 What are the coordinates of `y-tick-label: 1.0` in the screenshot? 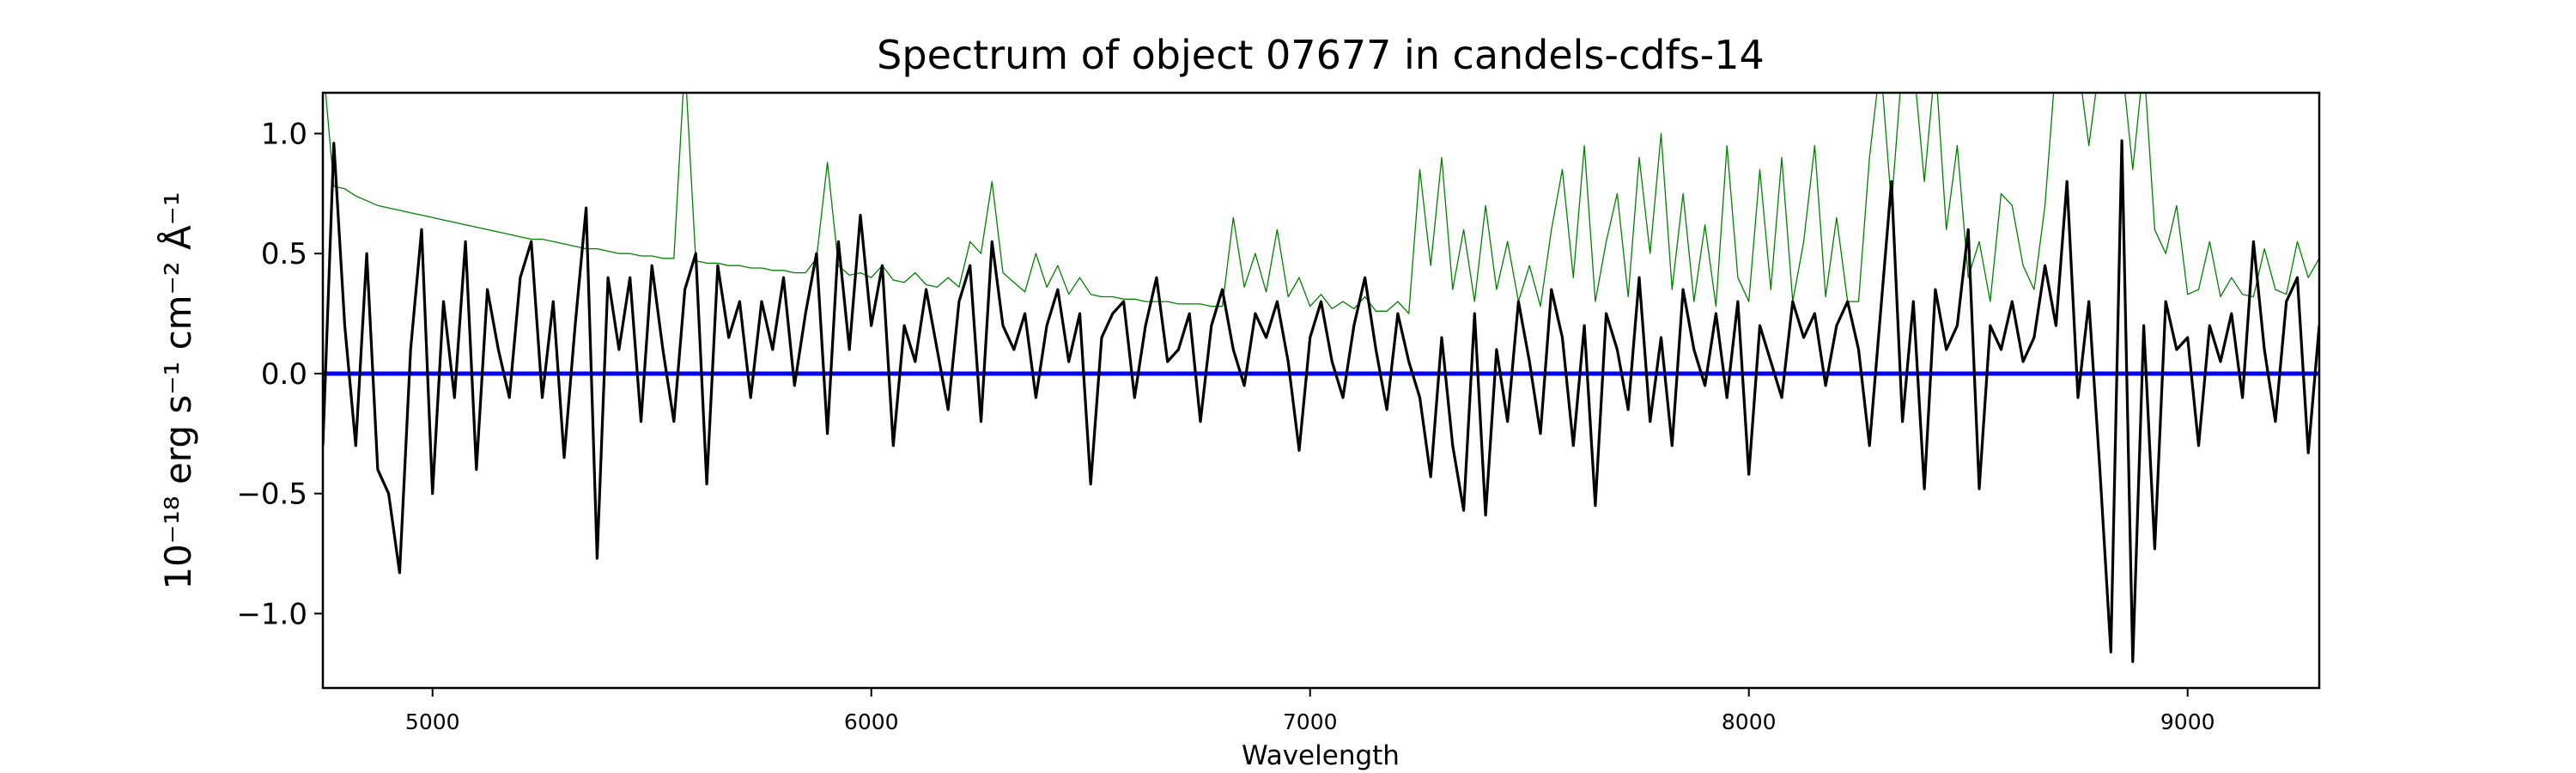 It's located at (284, 135).